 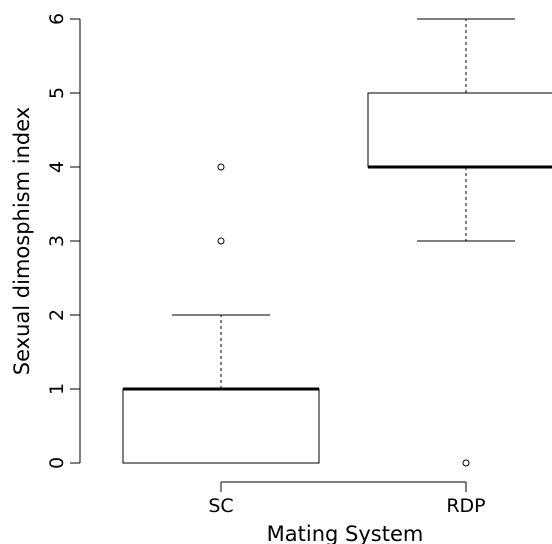 I want to click on y-axis: 0 1 2 3 4 5 6, so click(x=63, y=241).